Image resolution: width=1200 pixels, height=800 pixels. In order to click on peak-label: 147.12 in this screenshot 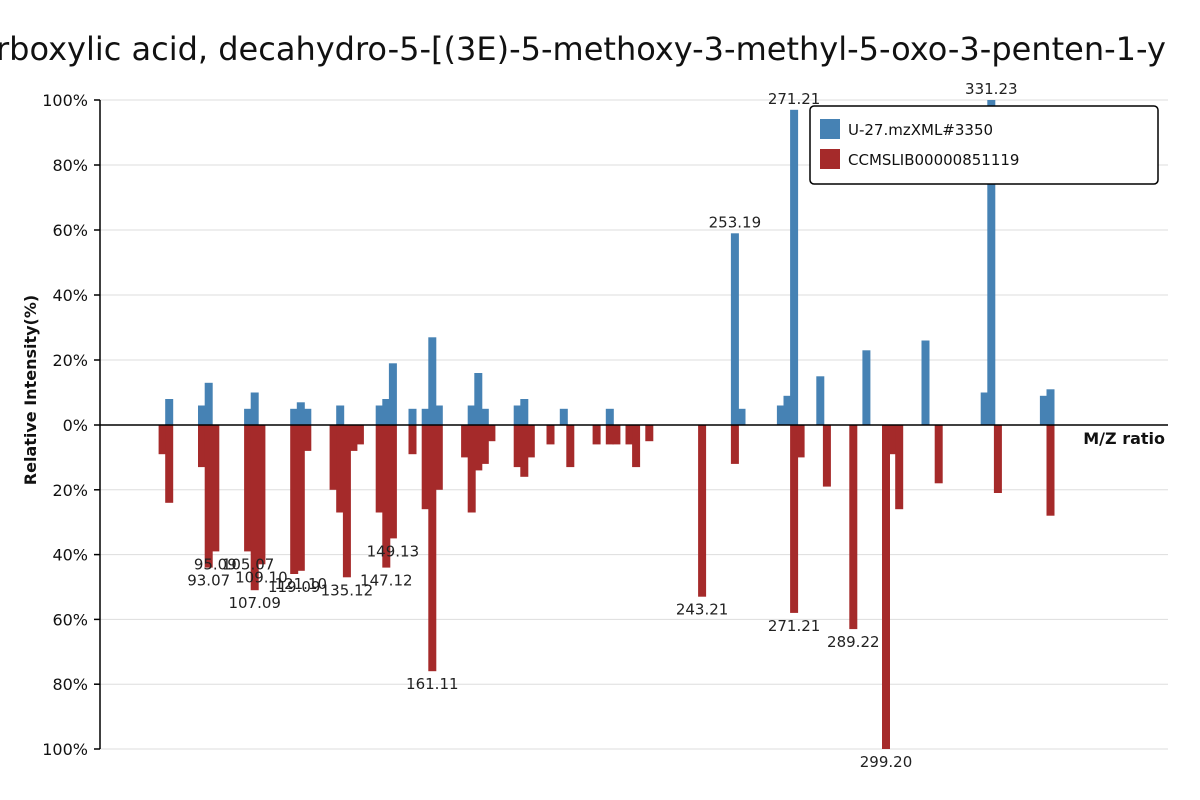, I will do `click(386, 581)`.